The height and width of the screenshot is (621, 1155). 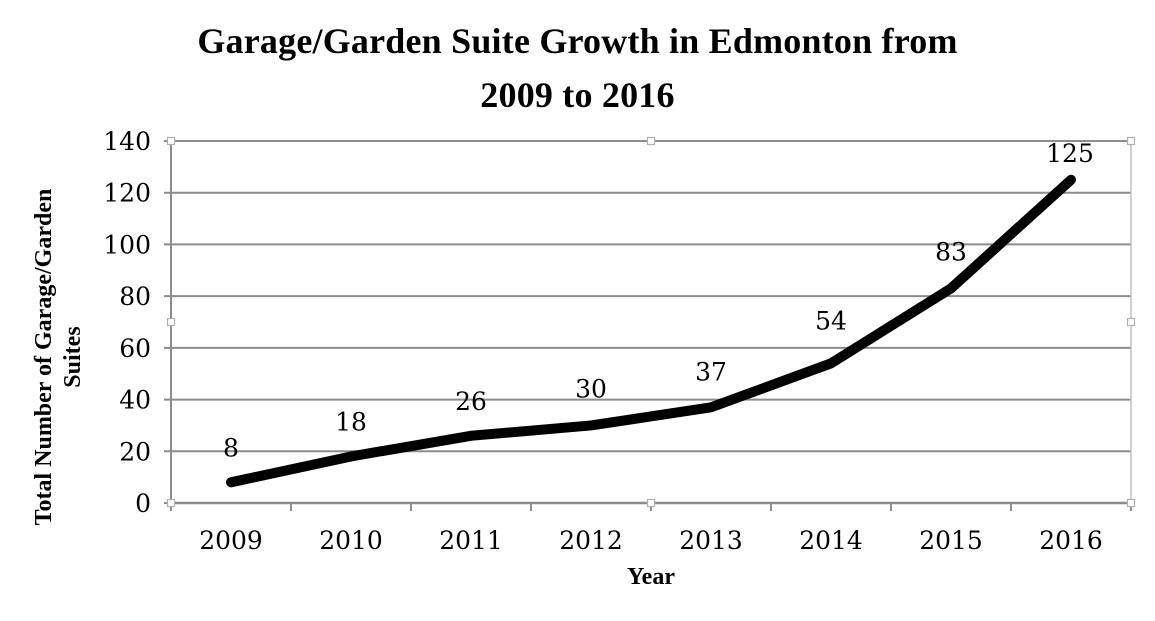 I want to click on y-tick-label: 100, so click(x=127, y=244).